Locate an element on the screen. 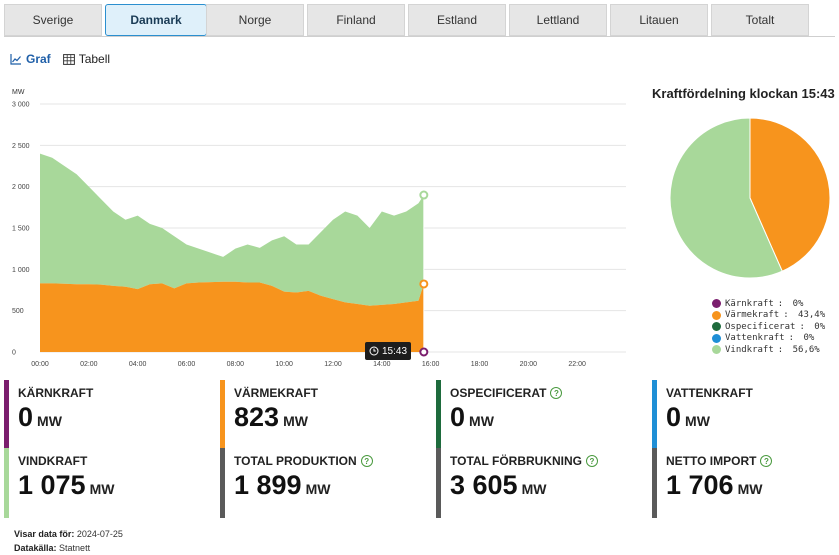  legend-percent: 43,4% is located at coordinates (812, 315).